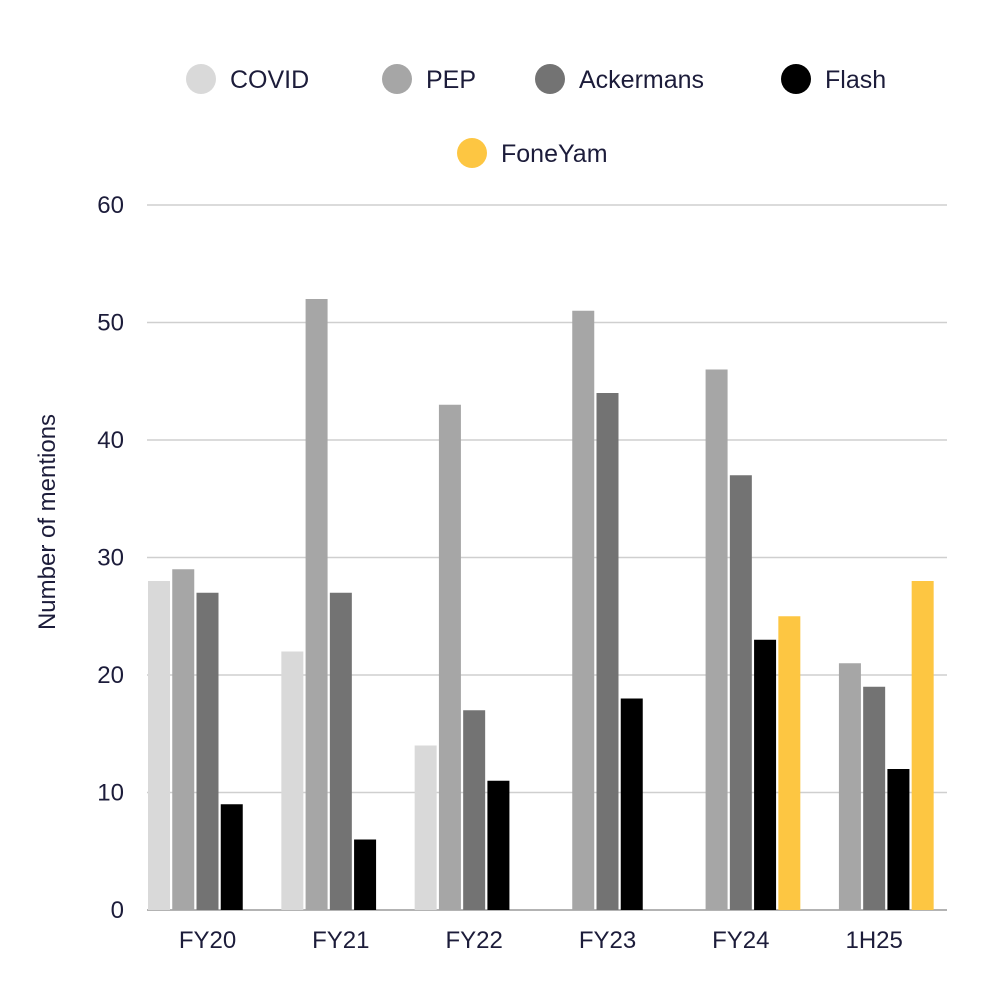 The height and width of the screenshot is (1000, 1000). I want to click on bar-ackermans-fy20, so click(207, 751).